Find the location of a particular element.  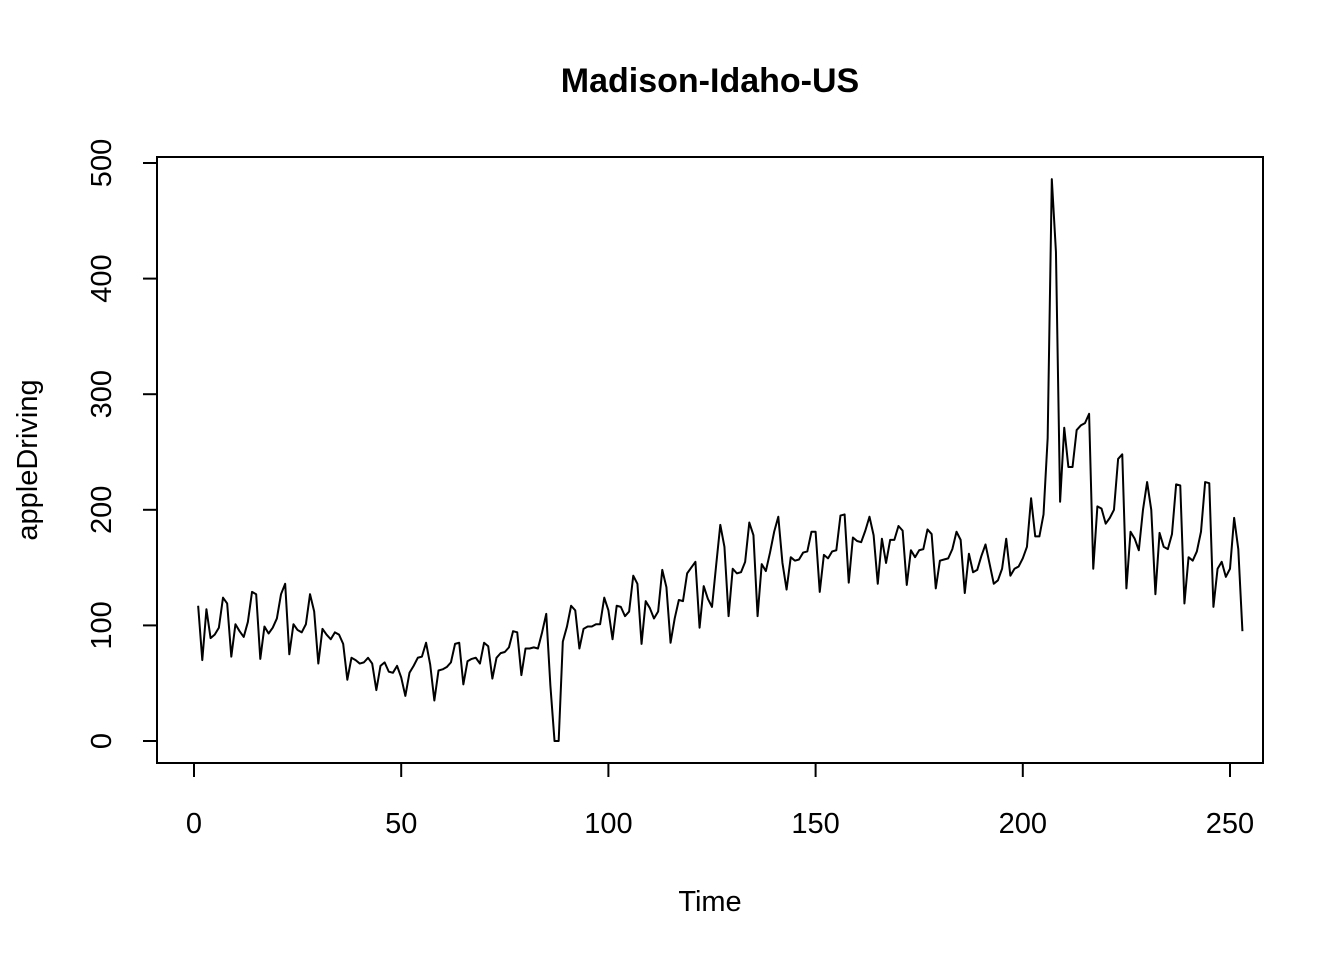

y-axis-label: appleDriving is located at coordinates (28, 459).